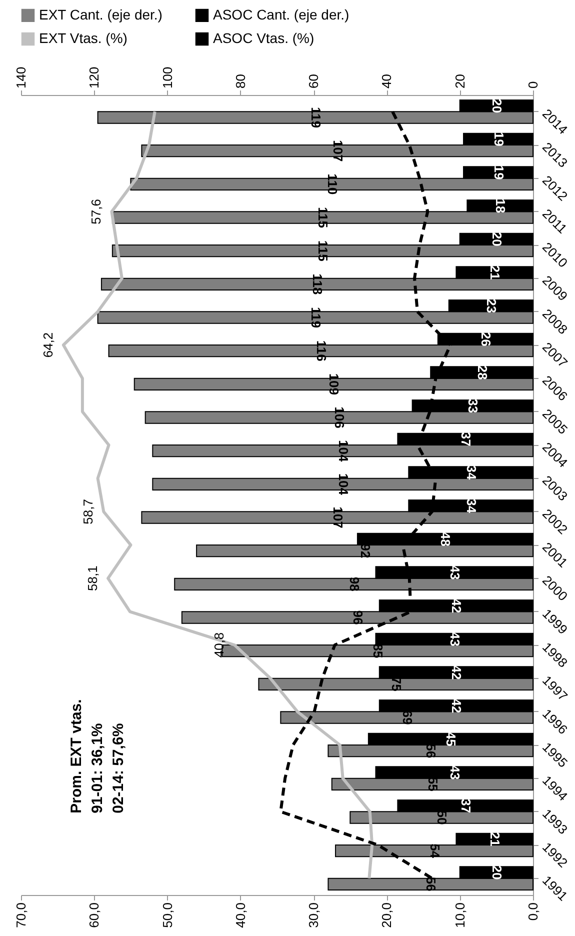 This screenshot has width=575, height=936. What do you see at coordinates (76, 756) in the screenshot?
I see `annotation: Prom. EXT vtas.` at bounding box center [76, 756].